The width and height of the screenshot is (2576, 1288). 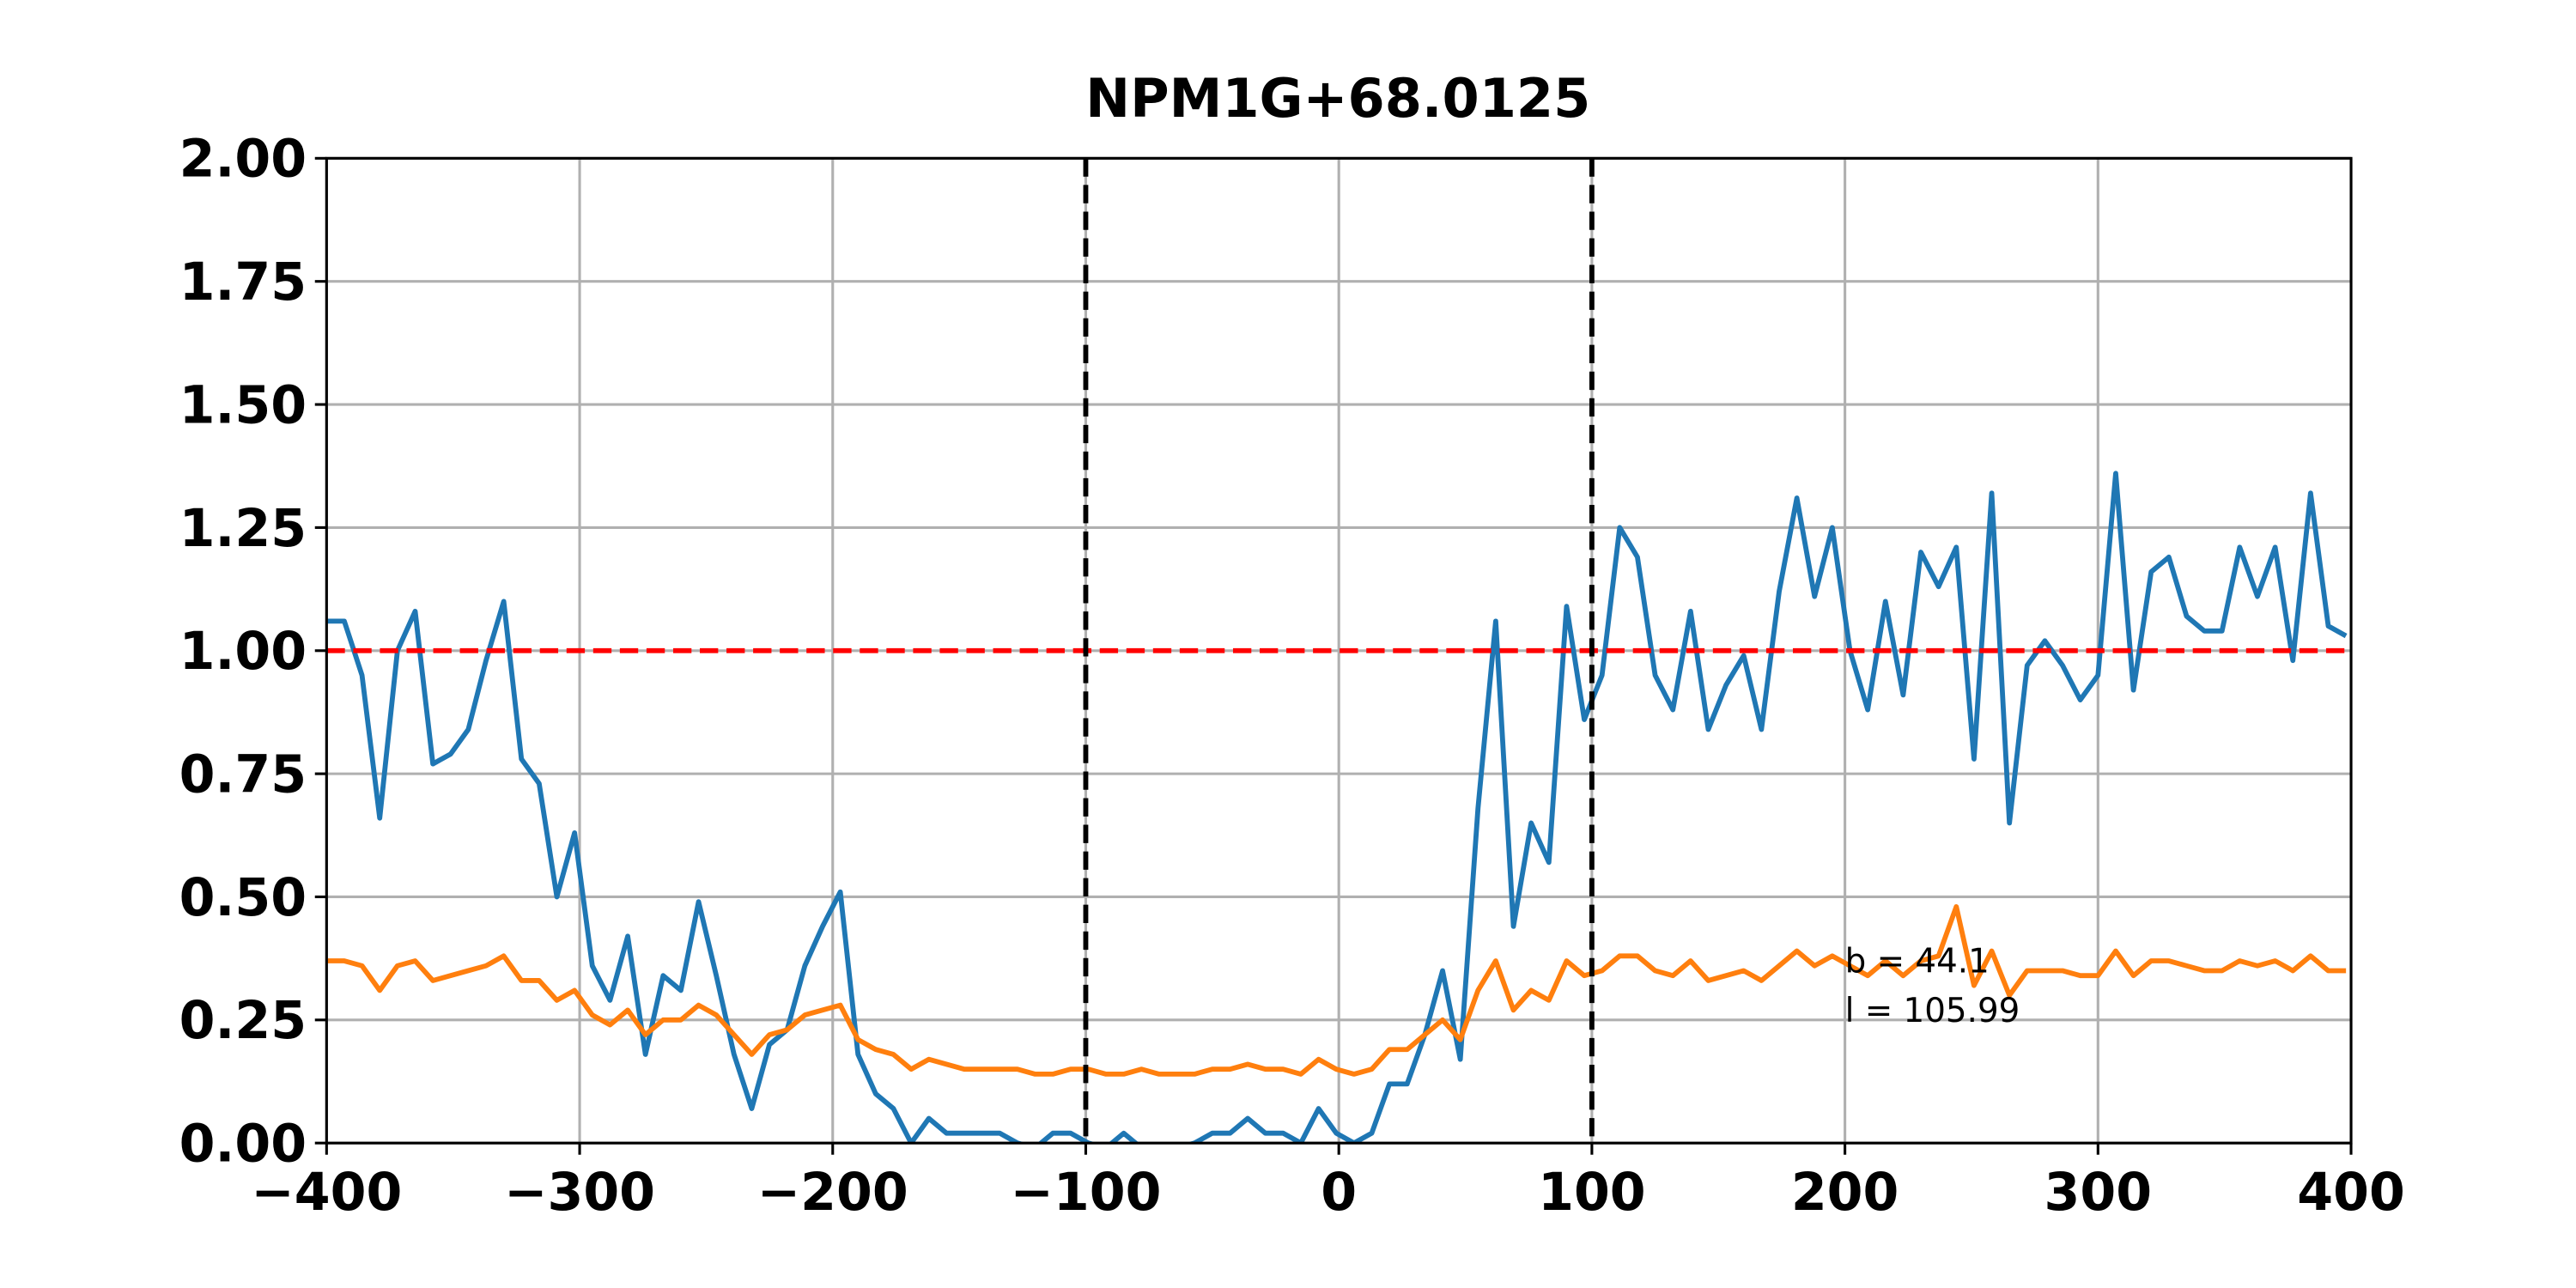 I want to click on y-tick-label: 0.00, so click(x=243, y=1145).